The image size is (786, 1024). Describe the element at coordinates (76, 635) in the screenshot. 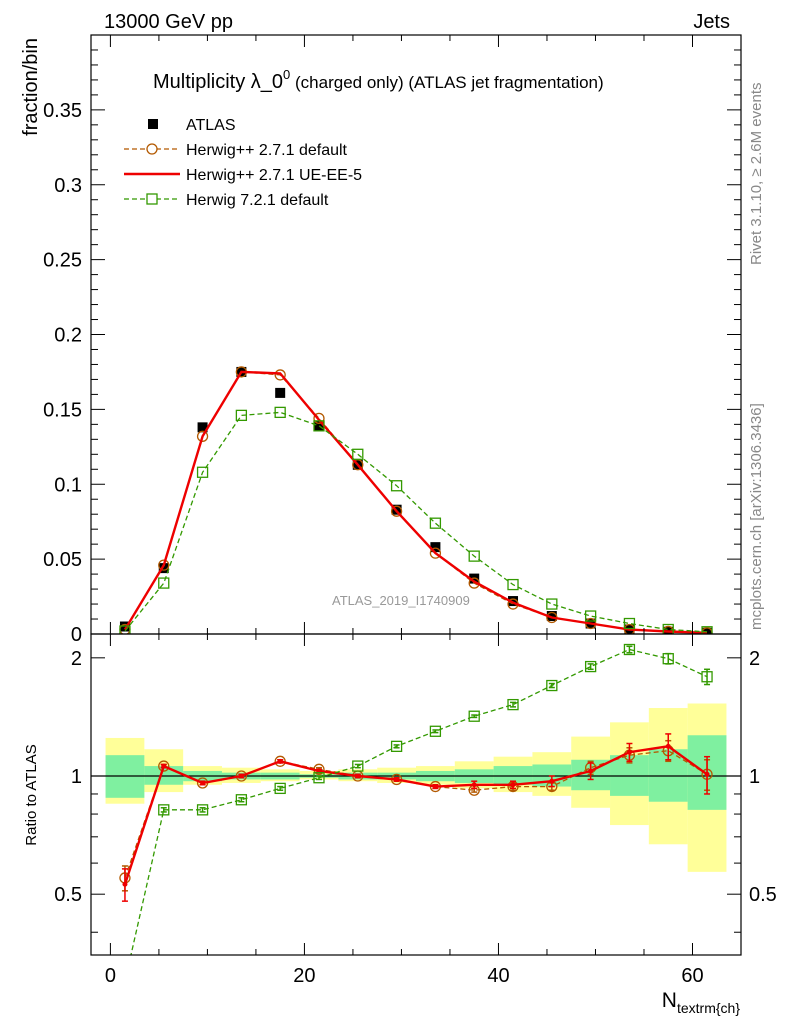

I see `y-tick-label: 0` at that location.